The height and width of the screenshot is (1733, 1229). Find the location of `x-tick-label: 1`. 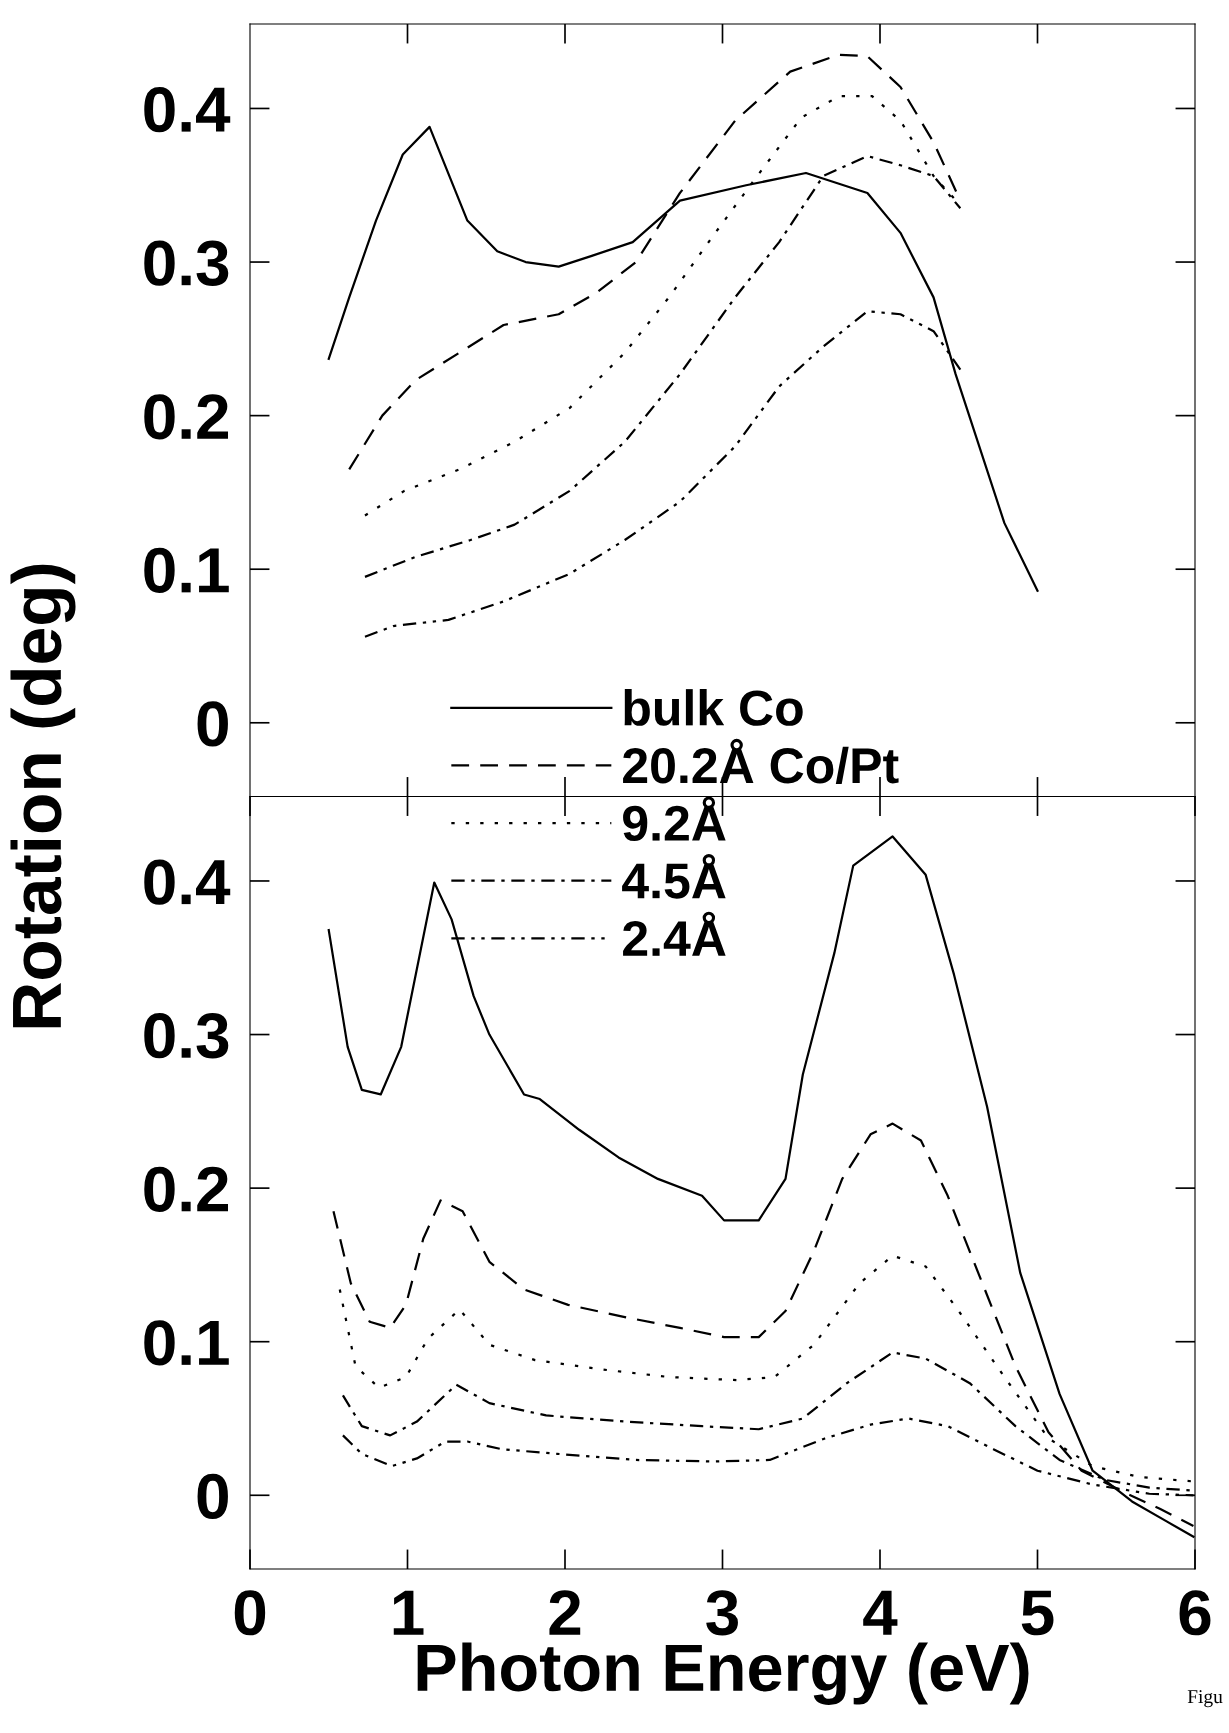

x-tick-label: 1 is located at coordinates (408, 1612).